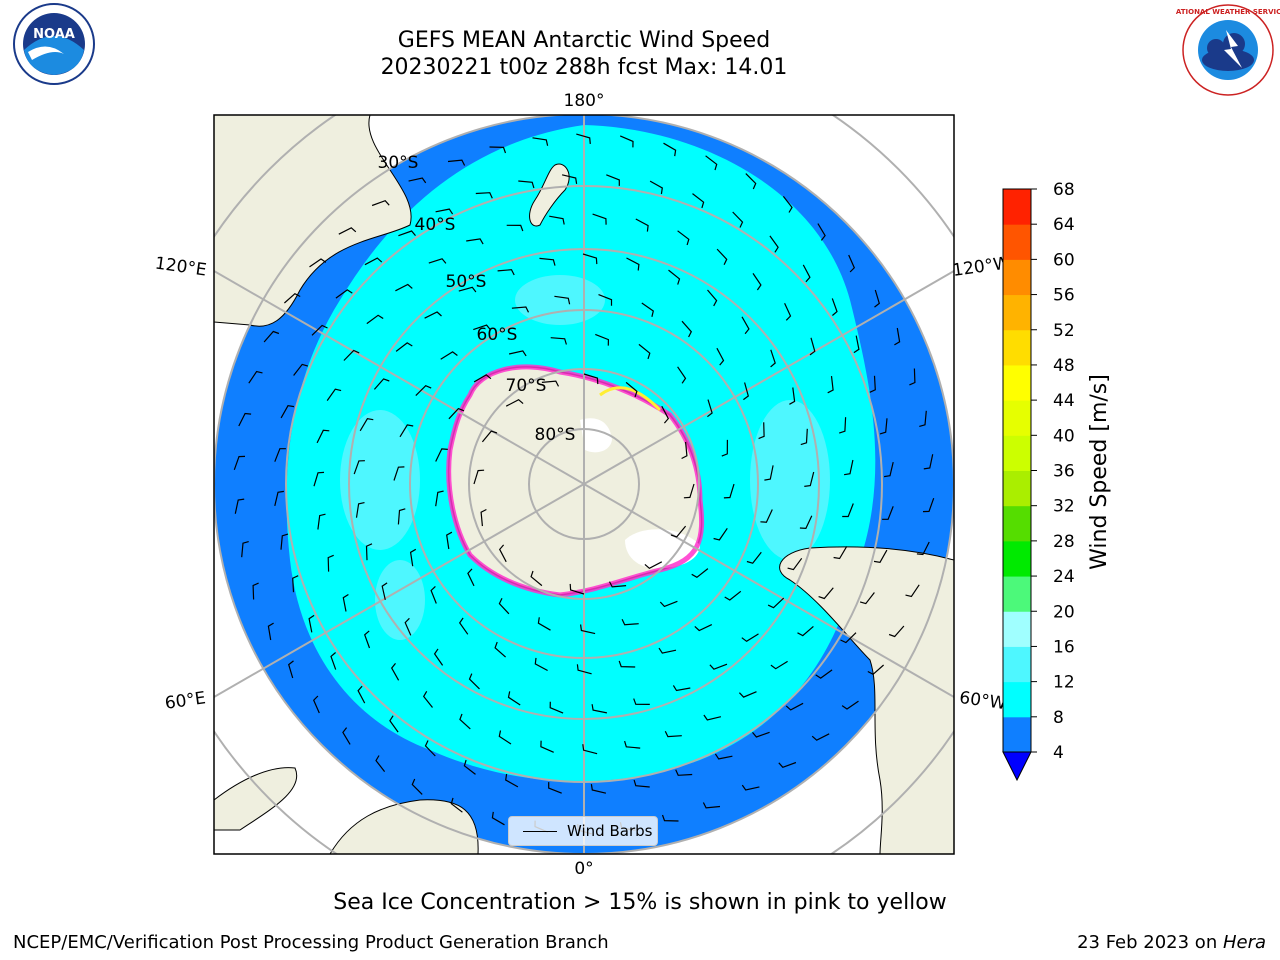 Image resolution: width=1280 pixels, height=960 pixels. What do you see at coordinates (610, 831) in the screenshot?
I see `legend-label: Wind Barbs` at bounding box center [610, 831].